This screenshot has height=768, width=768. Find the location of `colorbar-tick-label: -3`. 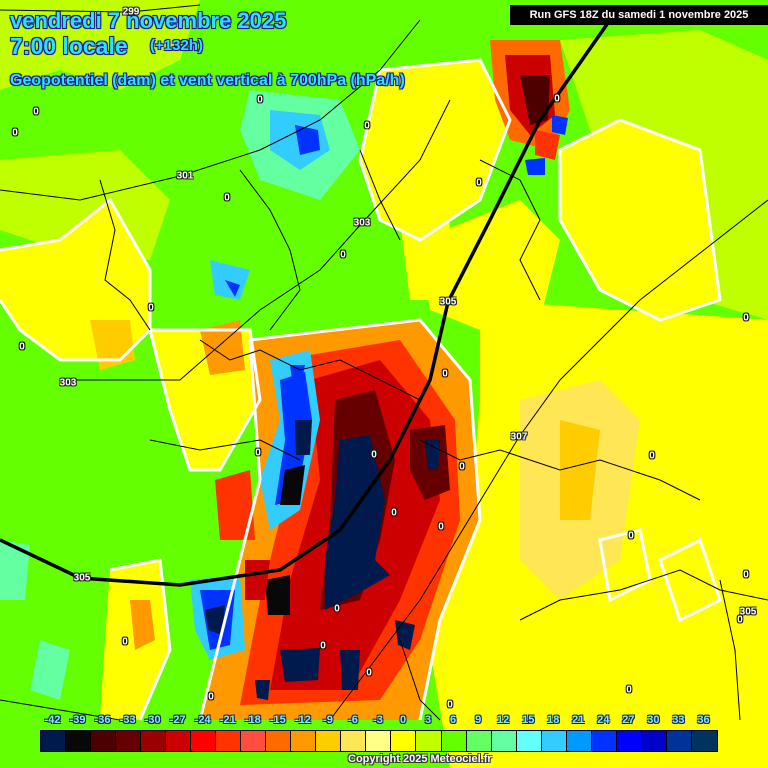

colorbar-tick-label: -3 is located at coordinates (378, 720).